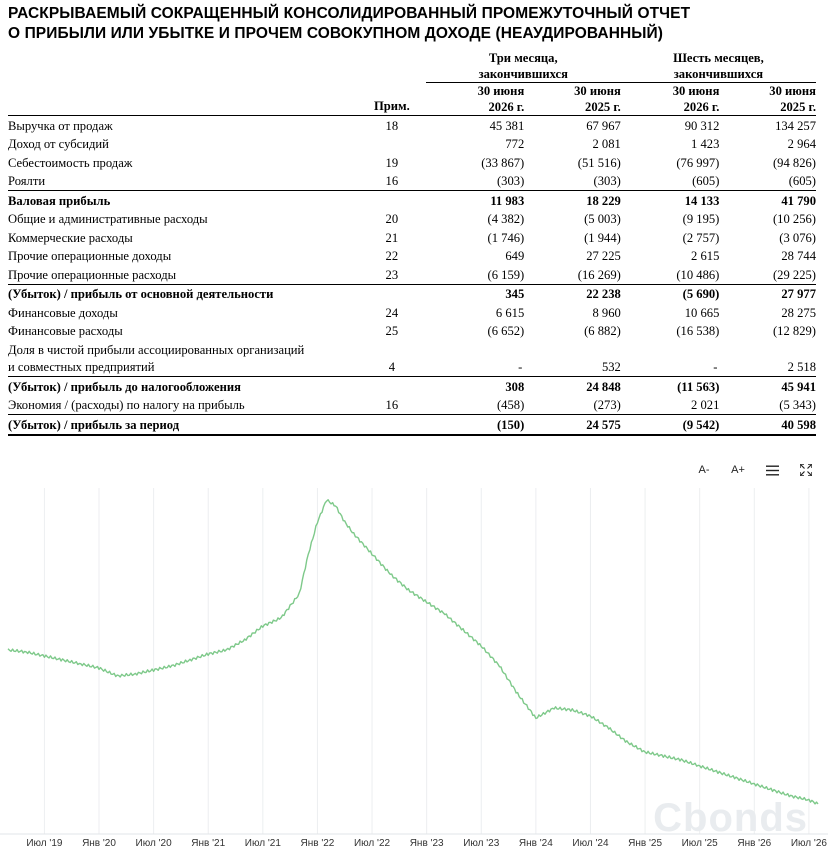 Image resolution: width=828 pixels, height=864 pixels. What do you see at coordinates (208, 843) in the screenshot?
I see `x-tick-label: Янв '21` at bounding box center [208, 843].